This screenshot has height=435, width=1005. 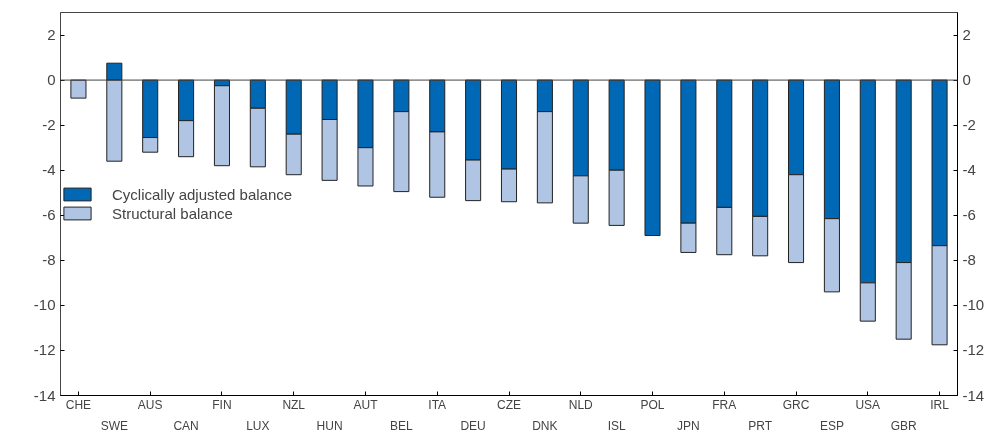 I want to click on x-tick-label: LUX, so click(x=258, y=425).